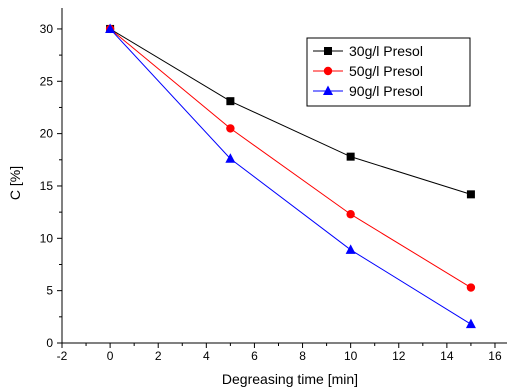 Image resolution: width=509 pixels, height=388 pixels. Describe the element at coordinates (290, 379) in the screenshot. I see `x-axis-title: Degreasing time [min]` at that location.